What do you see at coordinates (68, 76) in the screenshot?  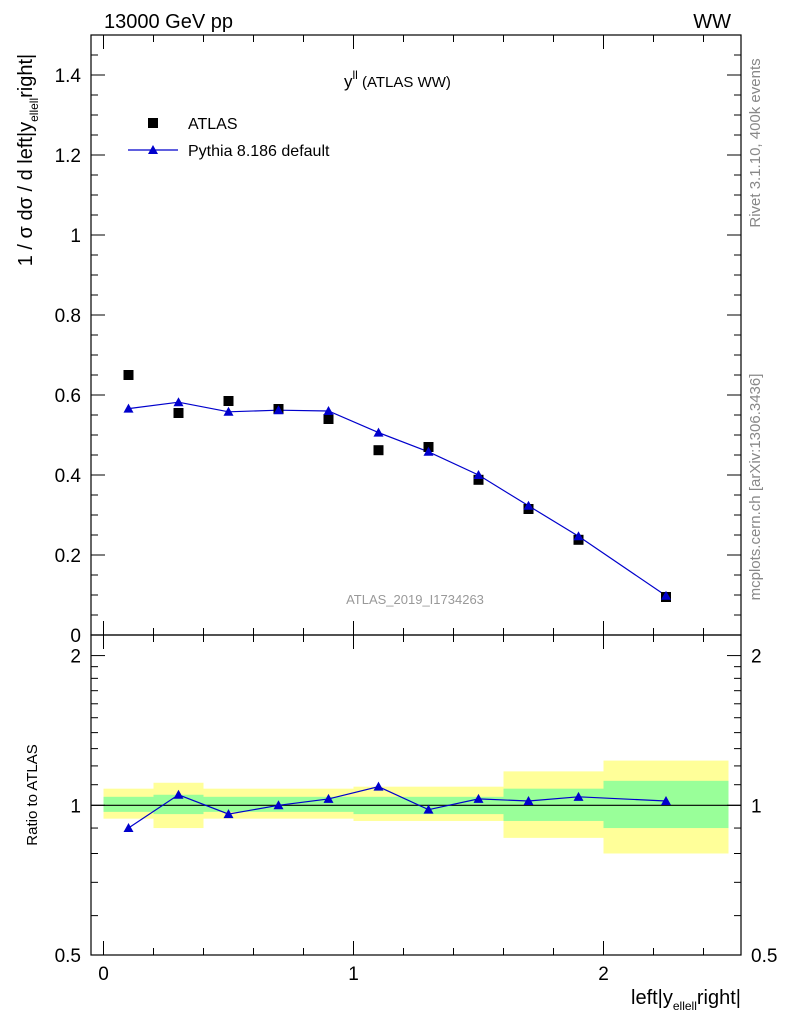 I see `main-ytick-label: 1.4` at bounding box center [68, 76].